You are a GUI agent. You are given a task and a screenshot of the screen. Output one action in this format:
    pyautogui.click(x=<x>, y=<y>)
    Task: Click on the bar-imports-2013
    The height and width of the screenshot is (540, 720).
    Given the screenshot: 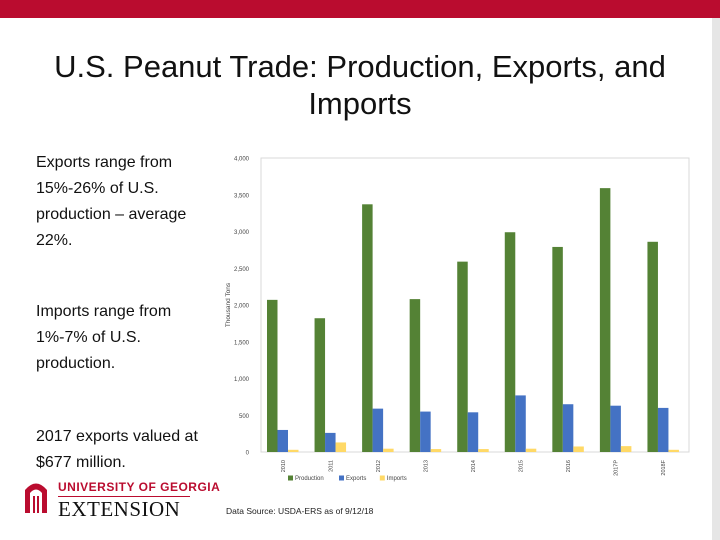 What is the action you would take?
    pyautogui.click(x=436, y=450)
    